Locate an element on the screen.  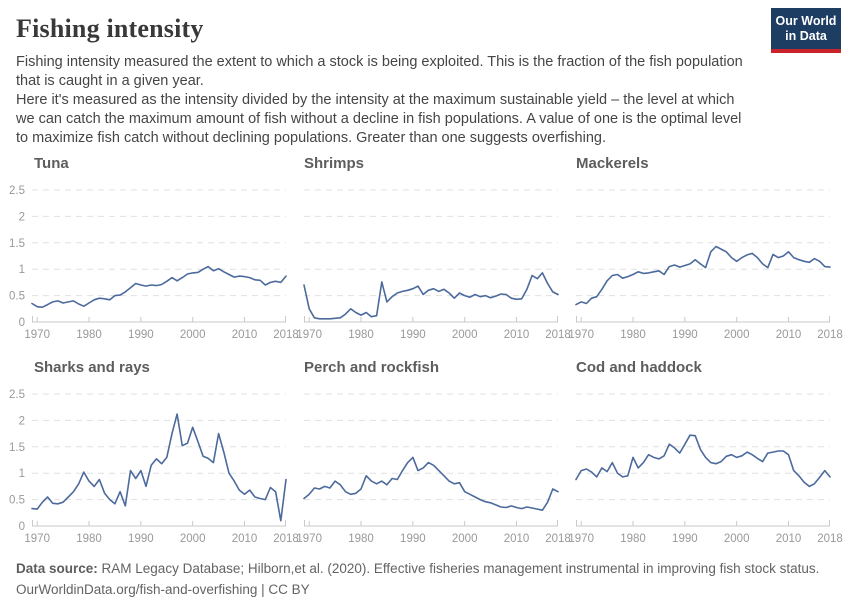
page-title: Fishing intensity is located at coordinates (110, 28).